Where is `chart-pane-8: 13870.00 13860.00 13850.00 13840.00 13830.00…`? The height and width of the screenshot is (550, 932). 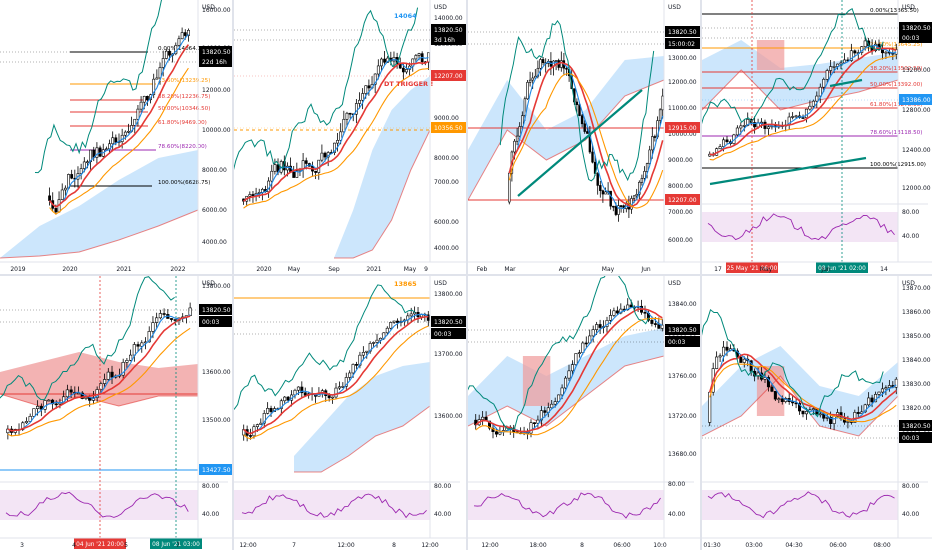
chart-pane-8: 13870.00 13860.00 13850.00 13840.00 13830.00… is located at coordinates (817, 413).